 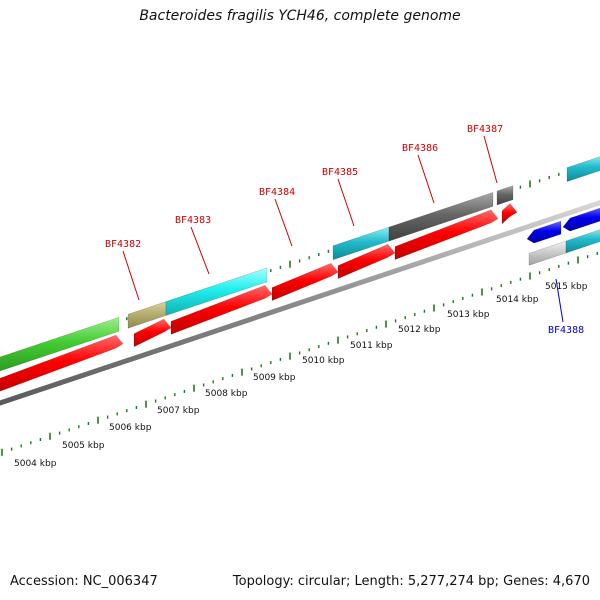 What do you see at coordinates (274, 378) in the screenshot?
I see `kbp-label: 5009 kbp` at bounding box center [274, 378].